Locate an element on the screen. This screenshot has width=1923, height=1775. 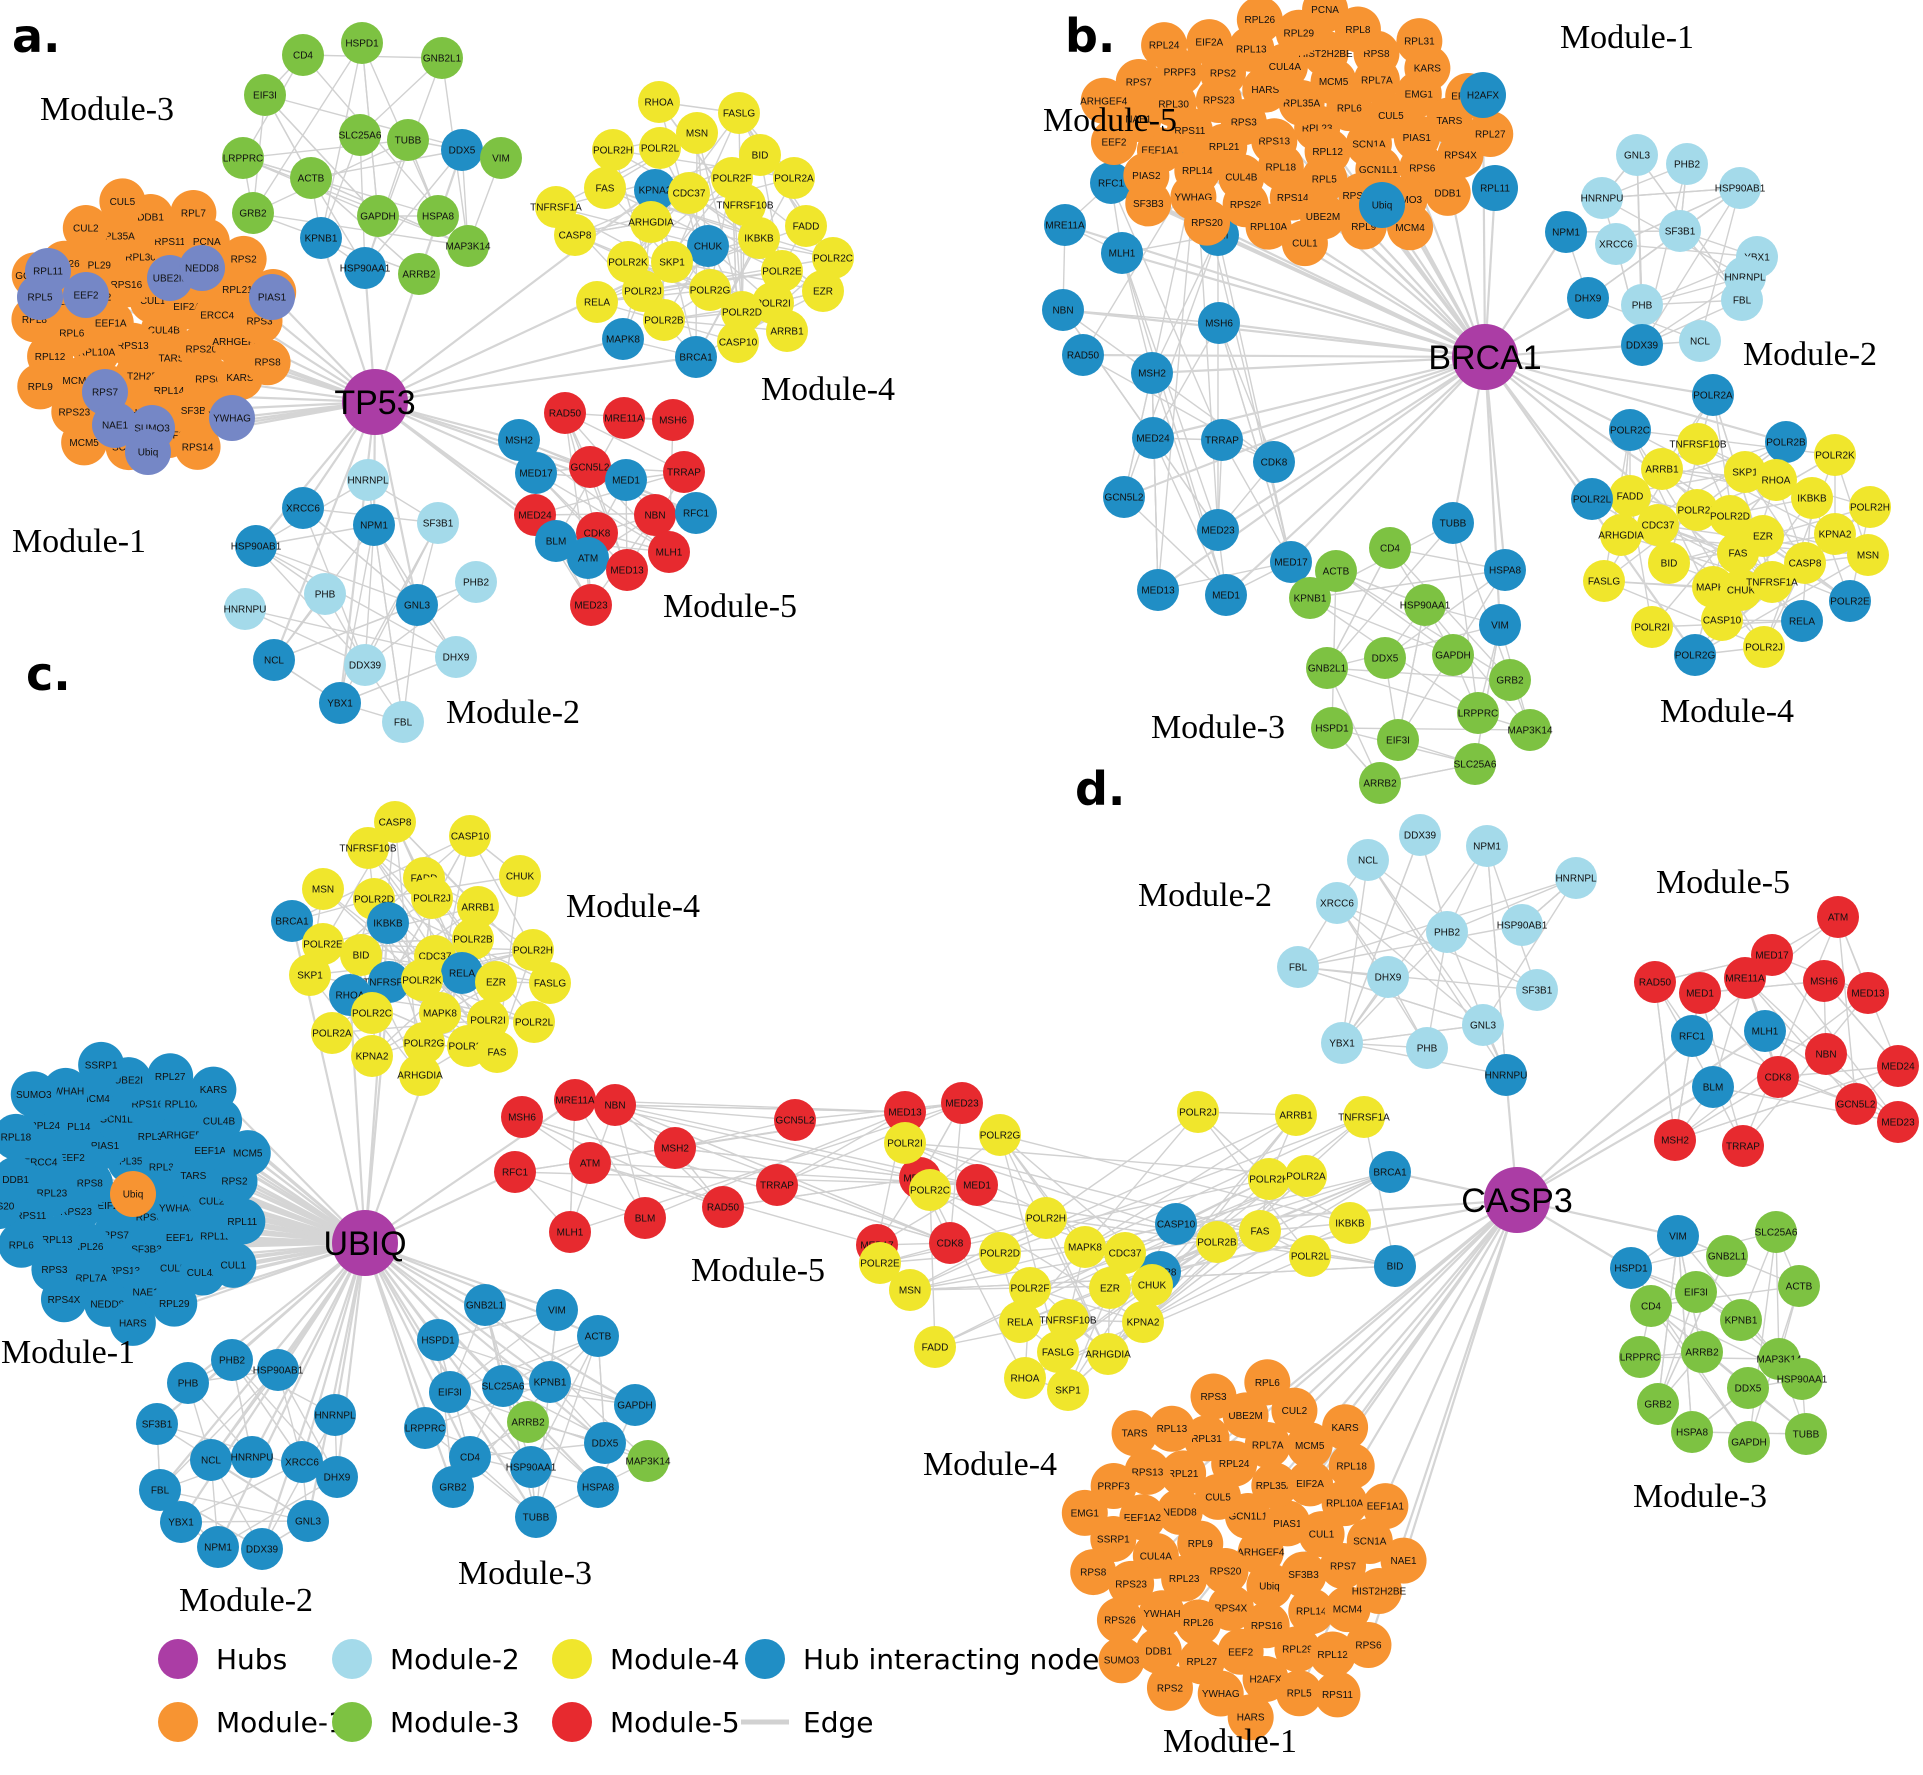
node-SLC25A6: SLC25A6 is located at coordinates (1776, 1232).